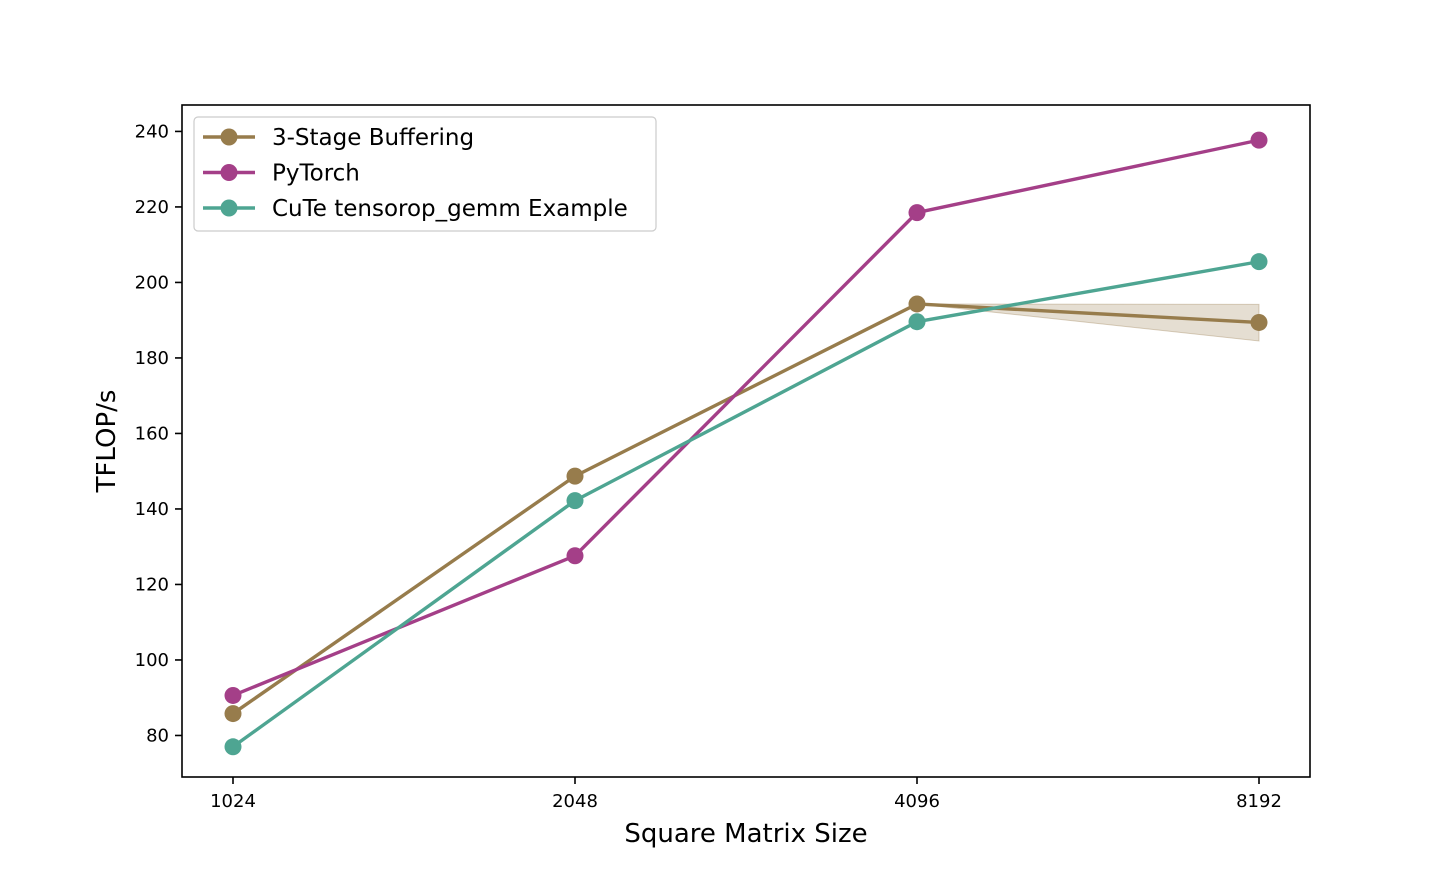 The width and height of the screenshot is (1456, 874). I want to click on y-tick-label: 80, so click(157, 735).